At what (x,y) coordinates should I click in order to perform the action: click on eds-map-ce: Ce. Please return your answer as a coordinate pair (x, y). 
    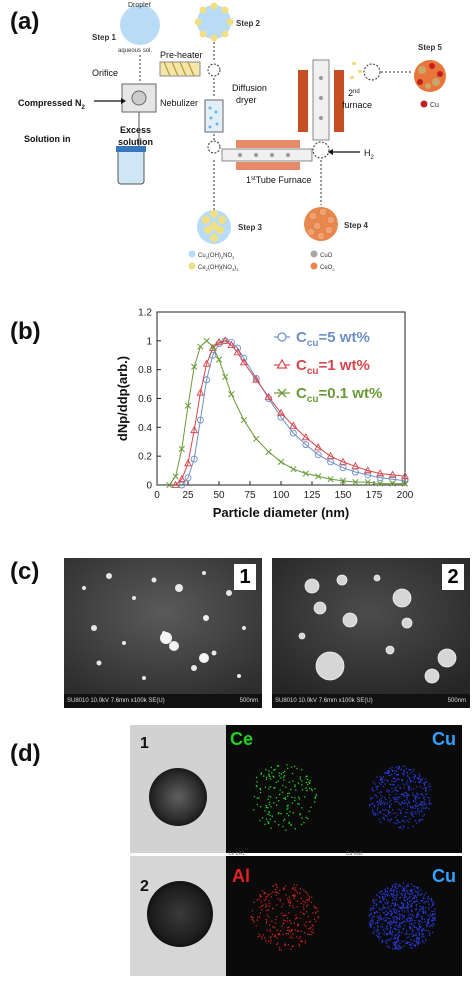
    Looking at the image, I should click on (285, 789).